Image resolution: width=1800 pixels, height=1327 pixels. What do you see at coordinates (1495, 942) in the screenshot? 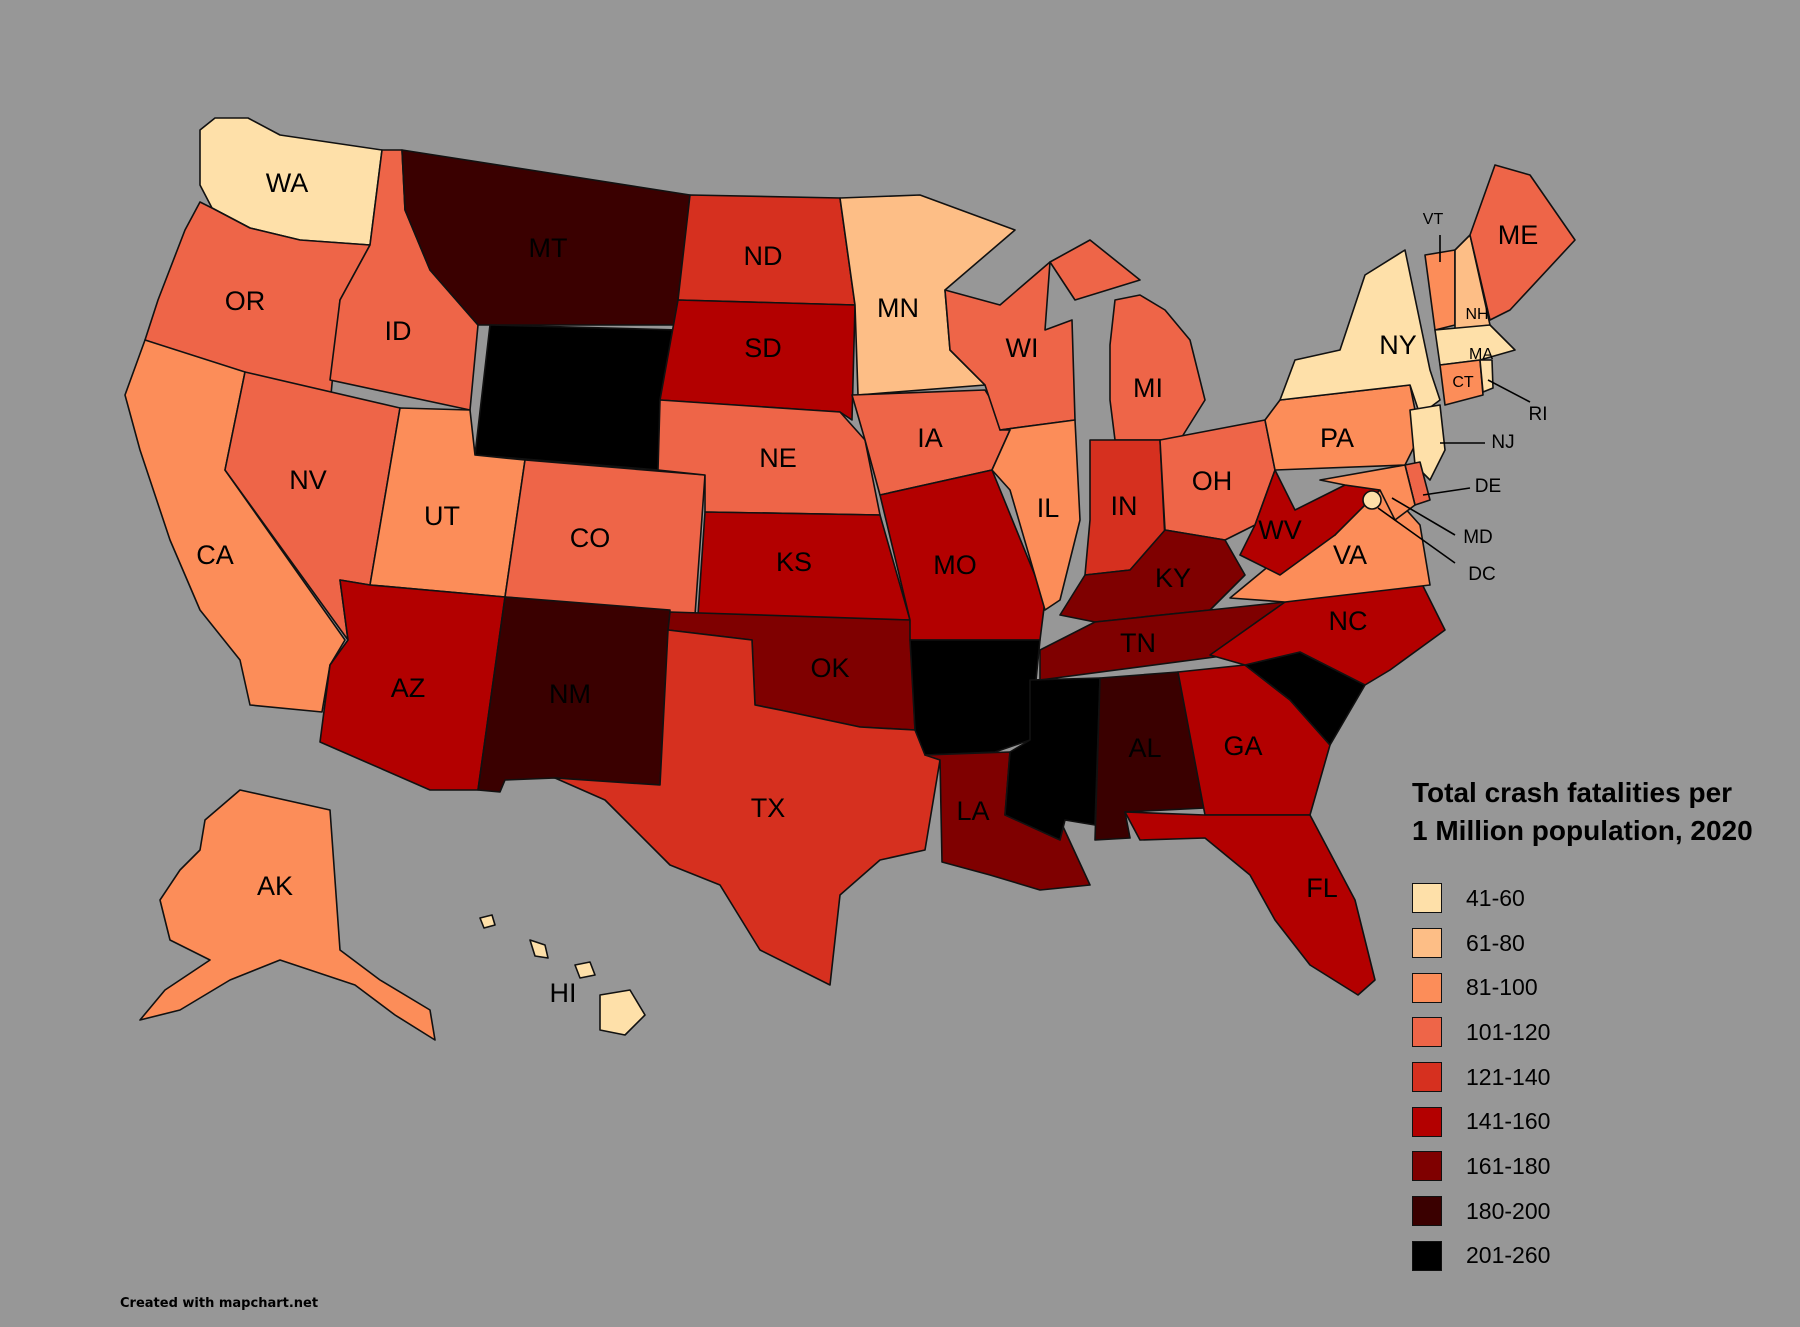
I see `legend-label: 61-80` at bounding box center [1495, 942].